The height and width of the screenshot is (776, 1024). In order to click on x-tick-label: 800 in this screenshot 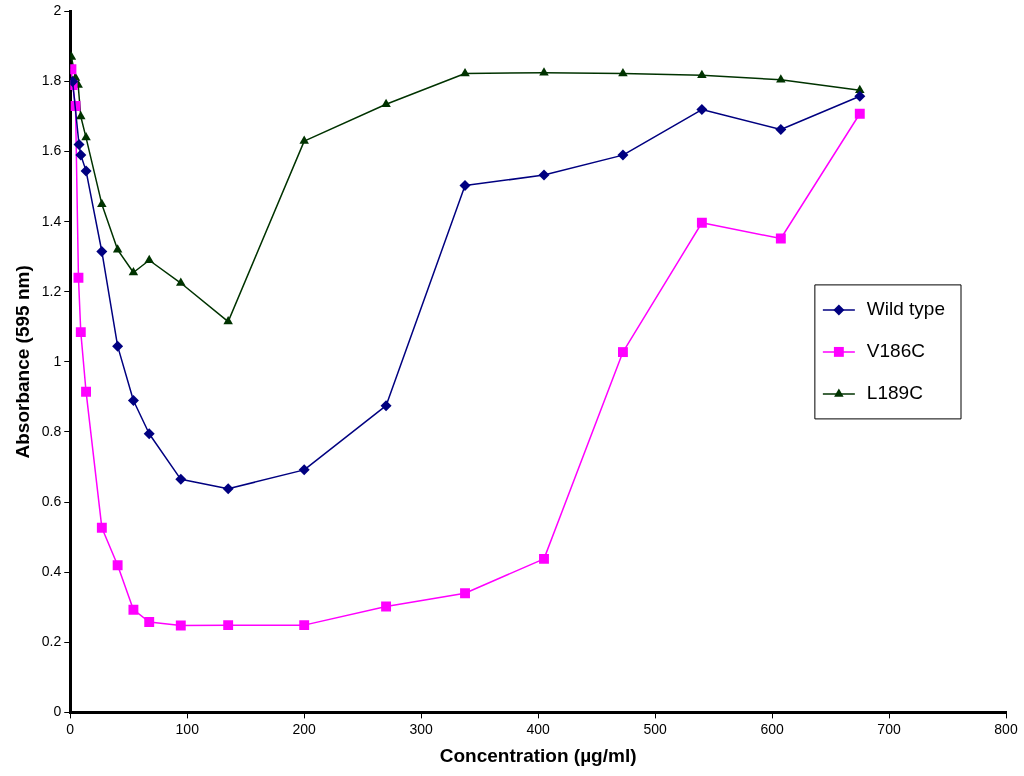, I will do `click(1006, 728)`.